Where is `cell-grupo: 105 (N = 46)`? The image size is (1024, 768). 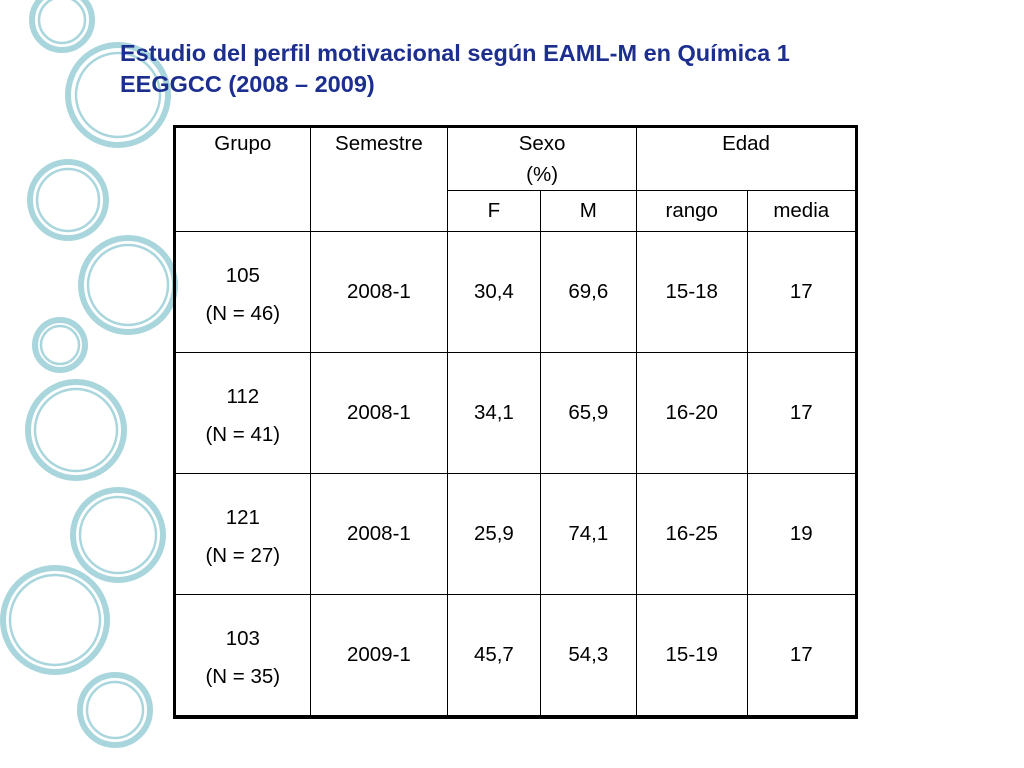
cell-grupo: 105 (N = 46) is located at coordinates (242, 292).